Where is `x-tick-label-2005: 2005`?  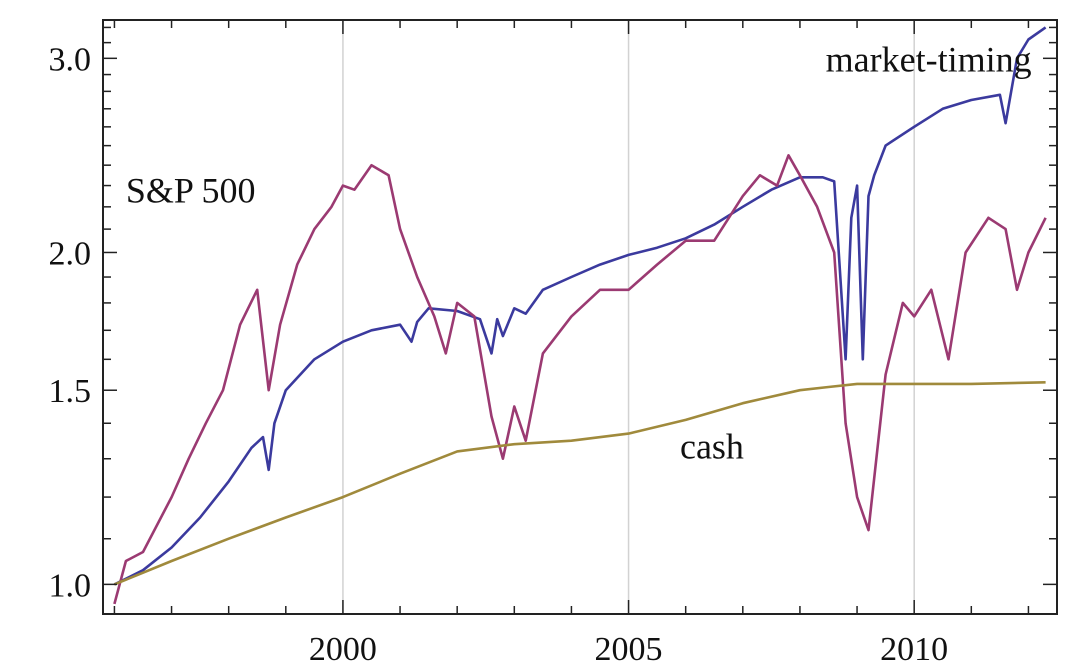 x-tick-label-2005: 2005 is located at coordinates (629, 648).